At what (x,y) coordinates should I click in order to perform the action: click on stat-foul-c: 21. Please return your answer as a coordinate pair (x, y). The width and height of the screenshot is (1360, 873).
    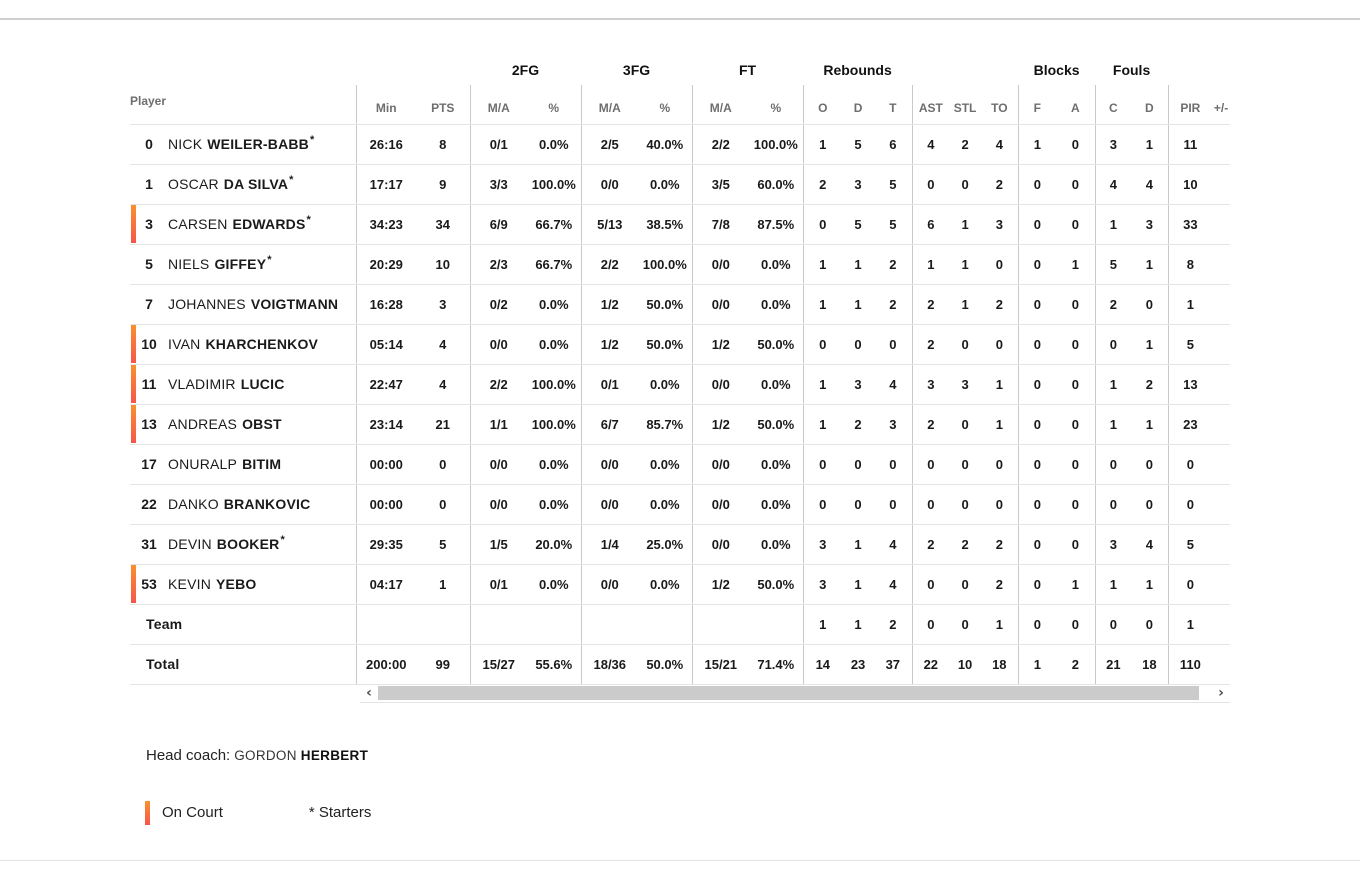
    Looking at the image, I should click on (1113, 664).